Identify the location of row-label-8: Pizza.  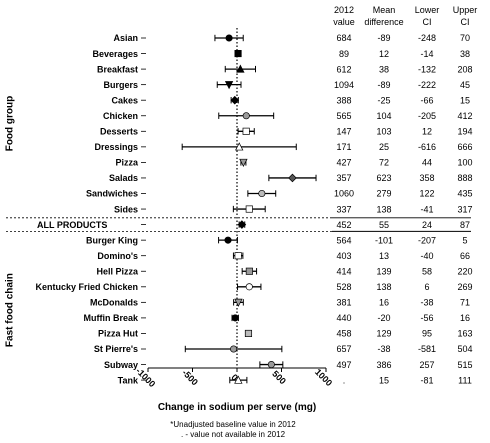
(127, 163).